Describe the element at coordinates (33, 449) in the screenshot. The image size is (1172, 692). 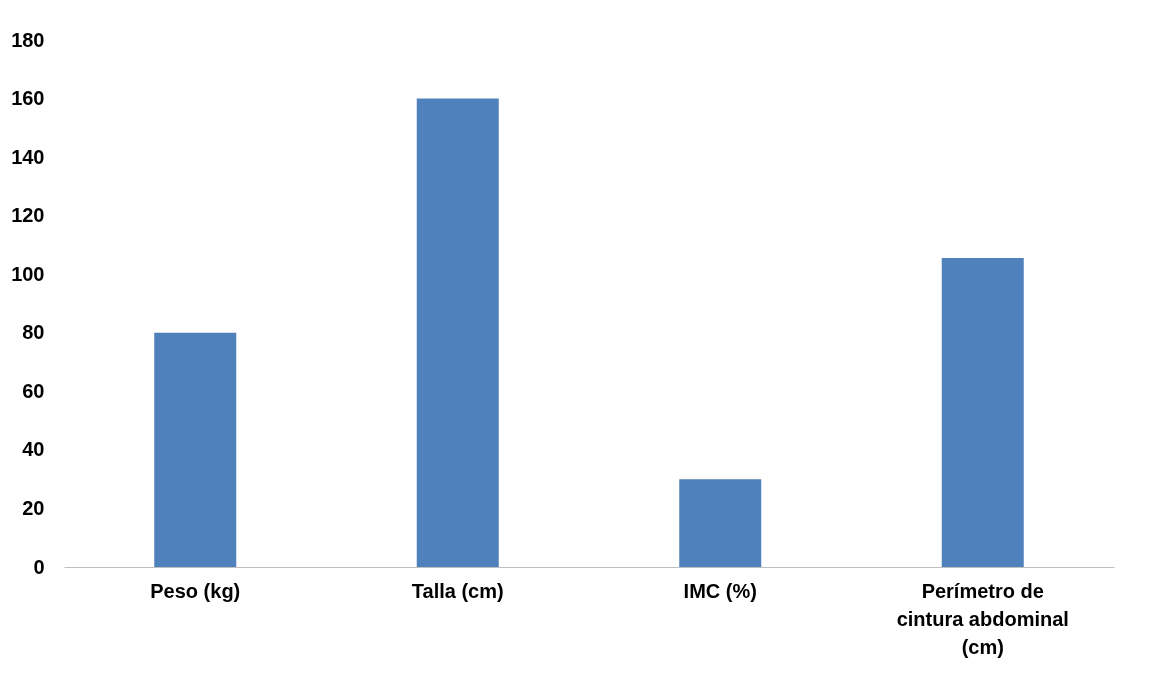
I see `y-tick-label: 40` at that location.